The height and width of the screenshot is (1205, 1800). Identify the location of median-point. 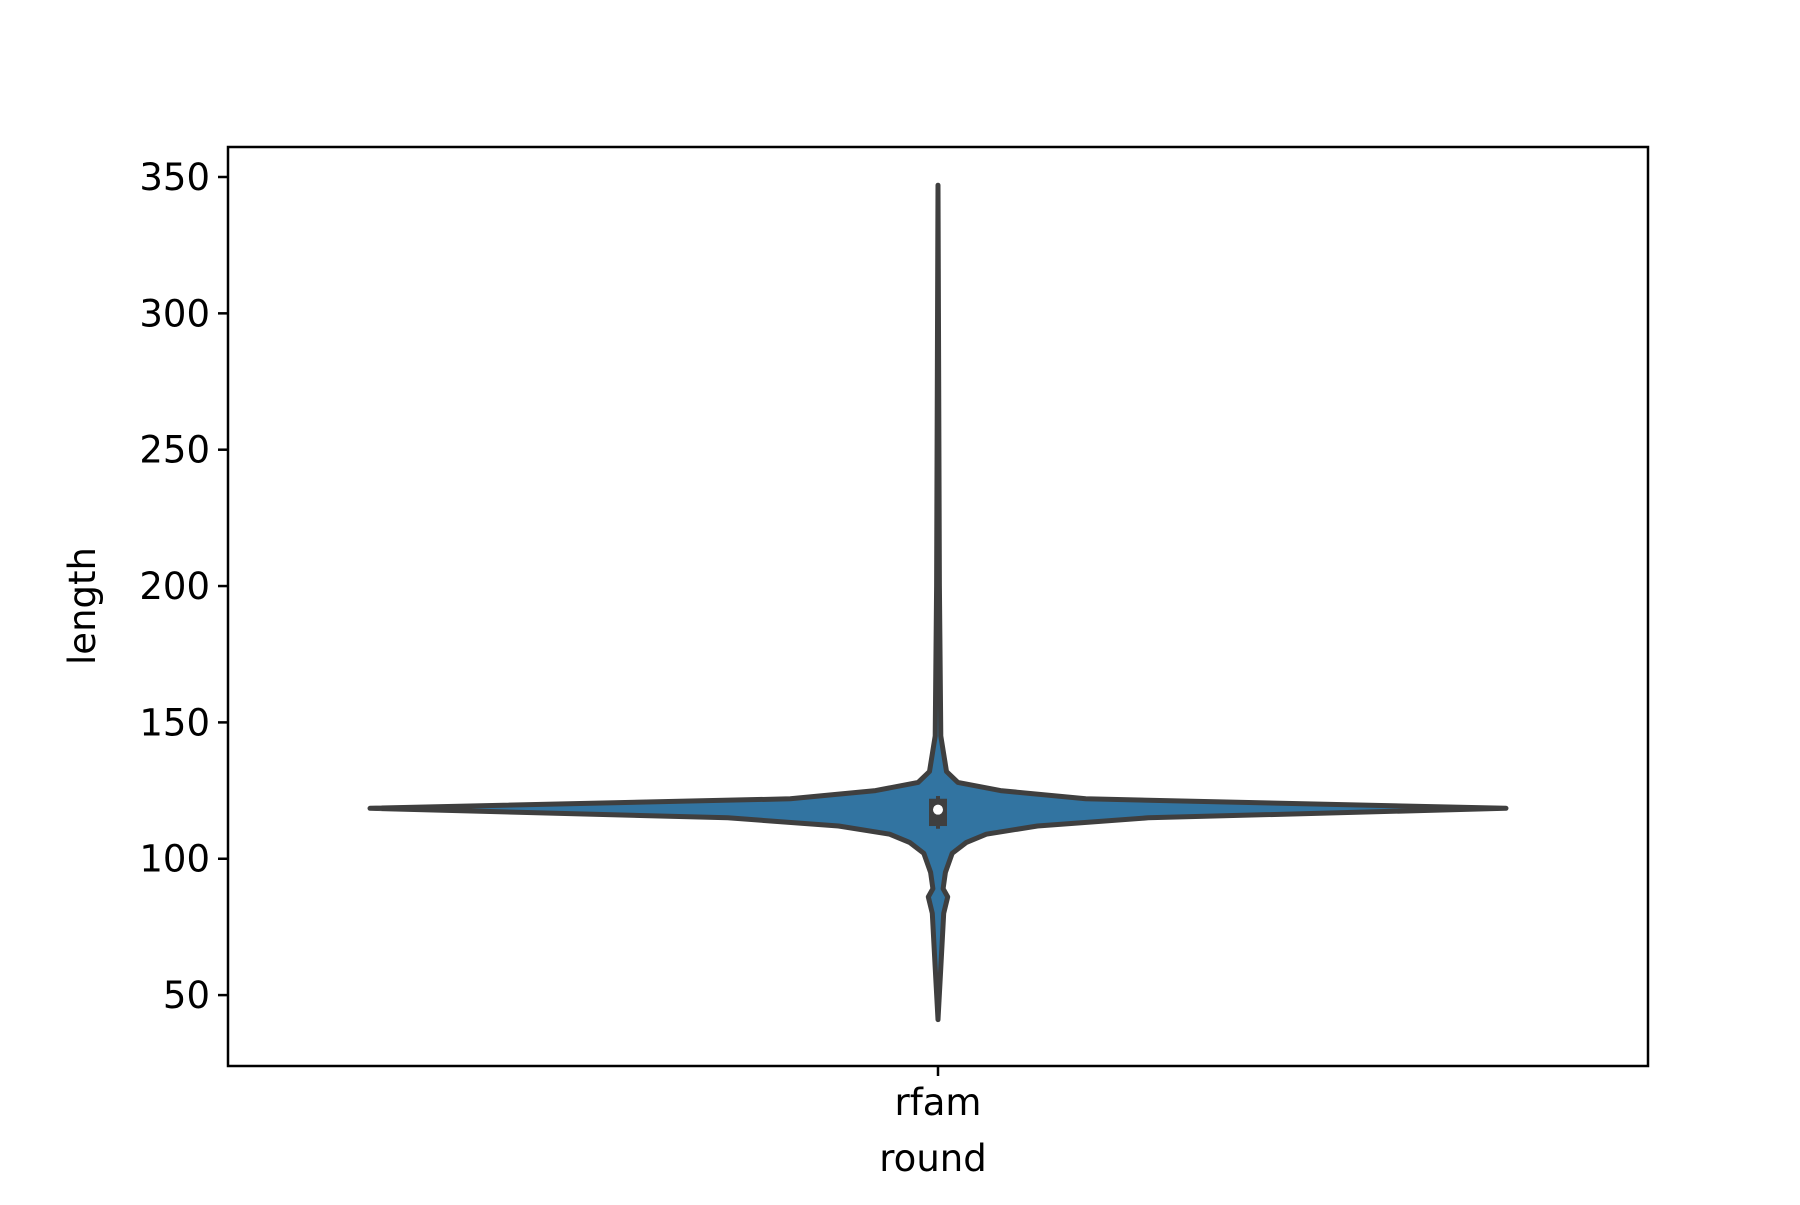
(938, 809).